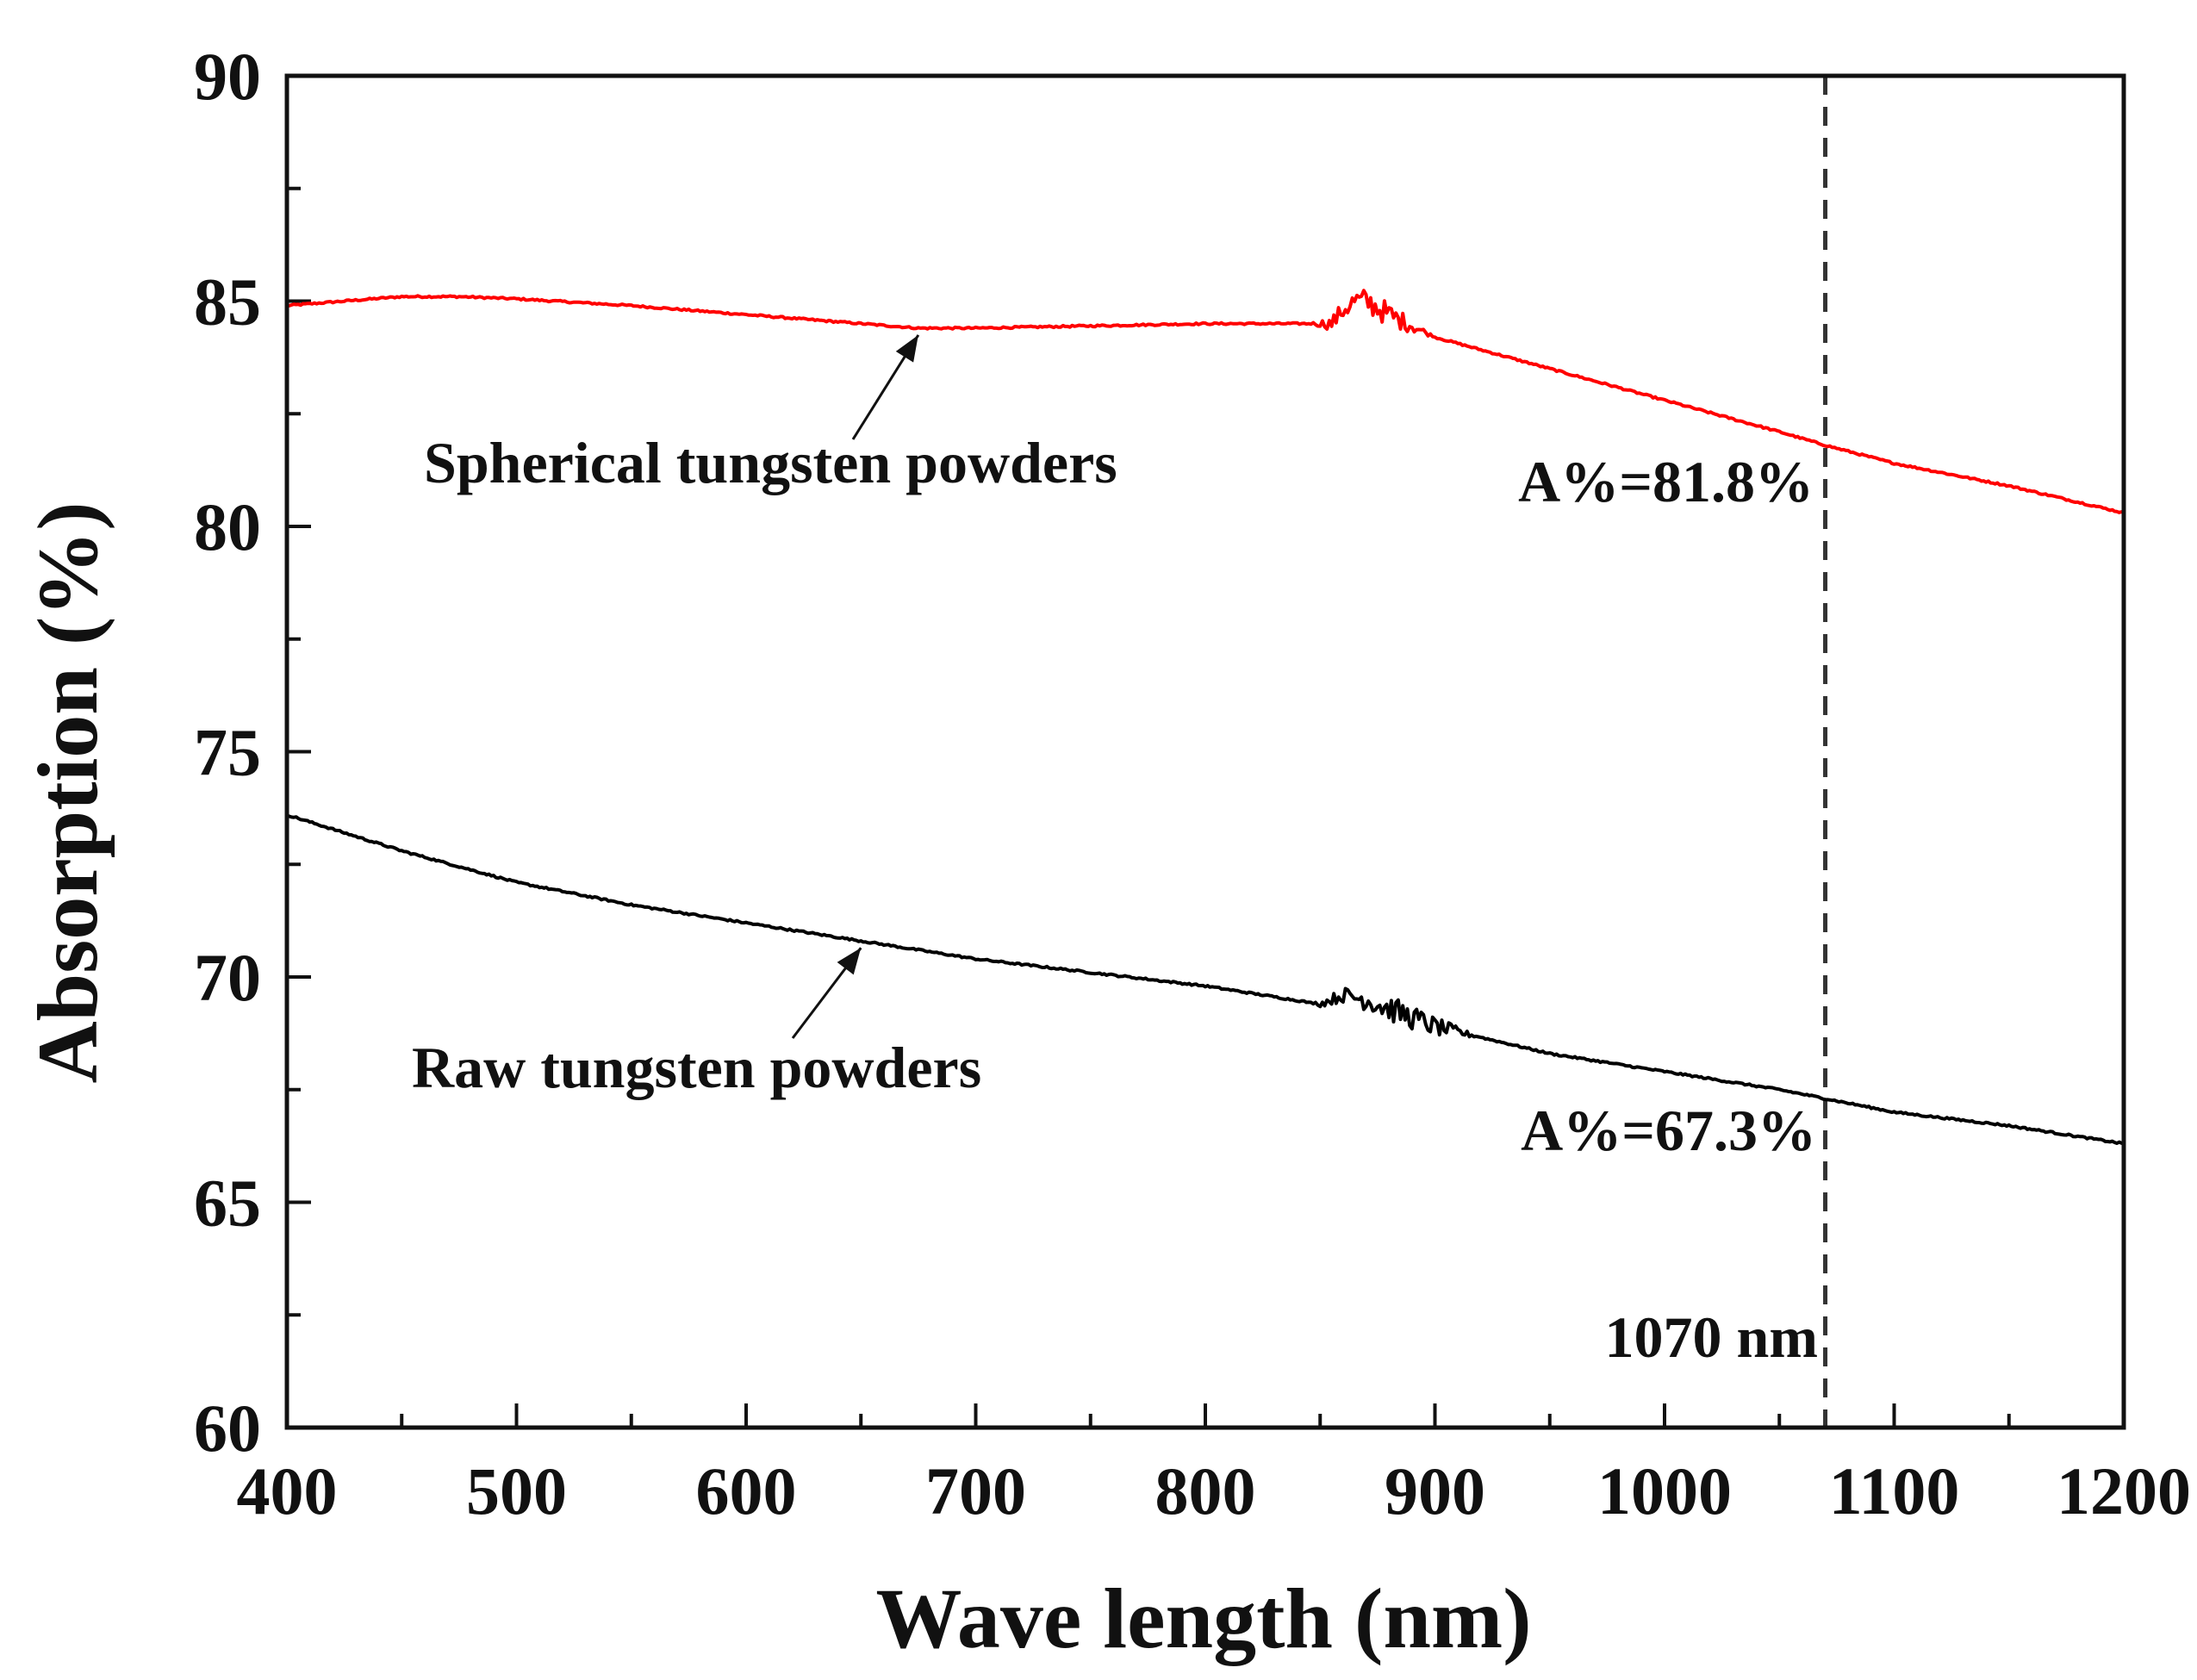  What do you see at coordinates (1205, 1490) in the screenshot?
I see `x-tick-label: 800` at bounding box center [1205, 1490].